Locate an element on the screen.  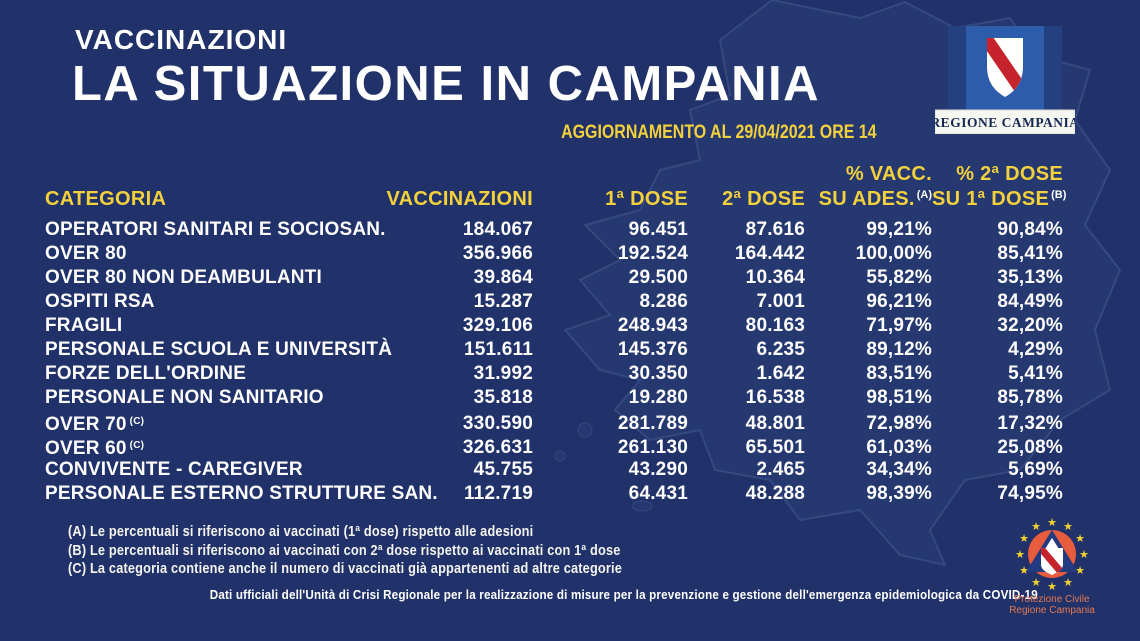
dose2-value: 1.642 is located at coordinates (780, 373).